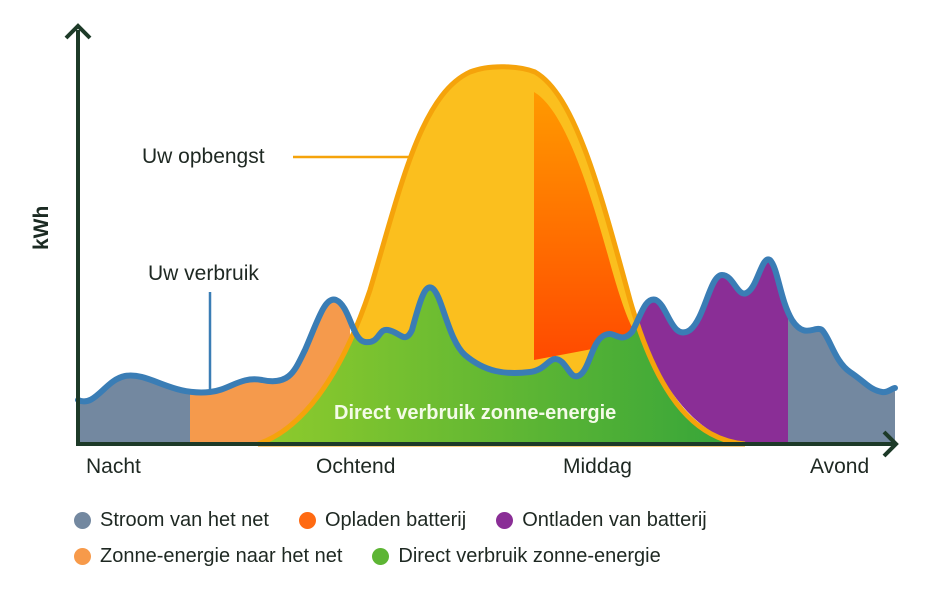 The height and width of the screenshot is (590, 930). Describe the element at coordinates (78, 31) in the screenshot. I see `y-axis-arrow-icon` at that location.